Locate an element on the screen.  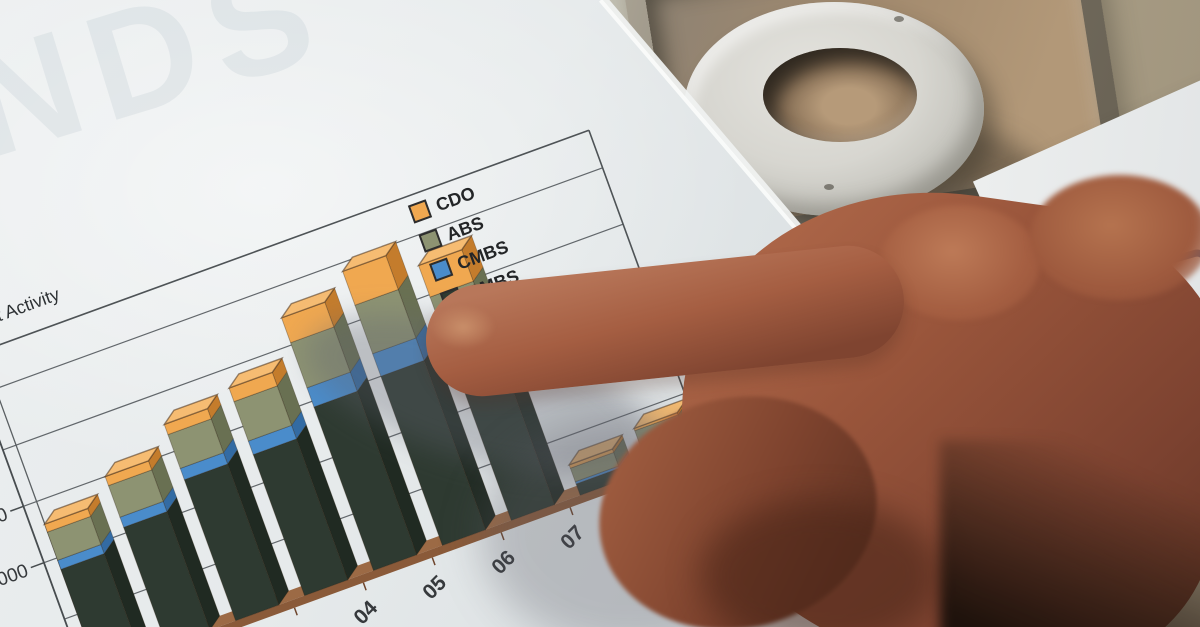
legend-label-CDO: CDO is located at coordinates (455, 199).